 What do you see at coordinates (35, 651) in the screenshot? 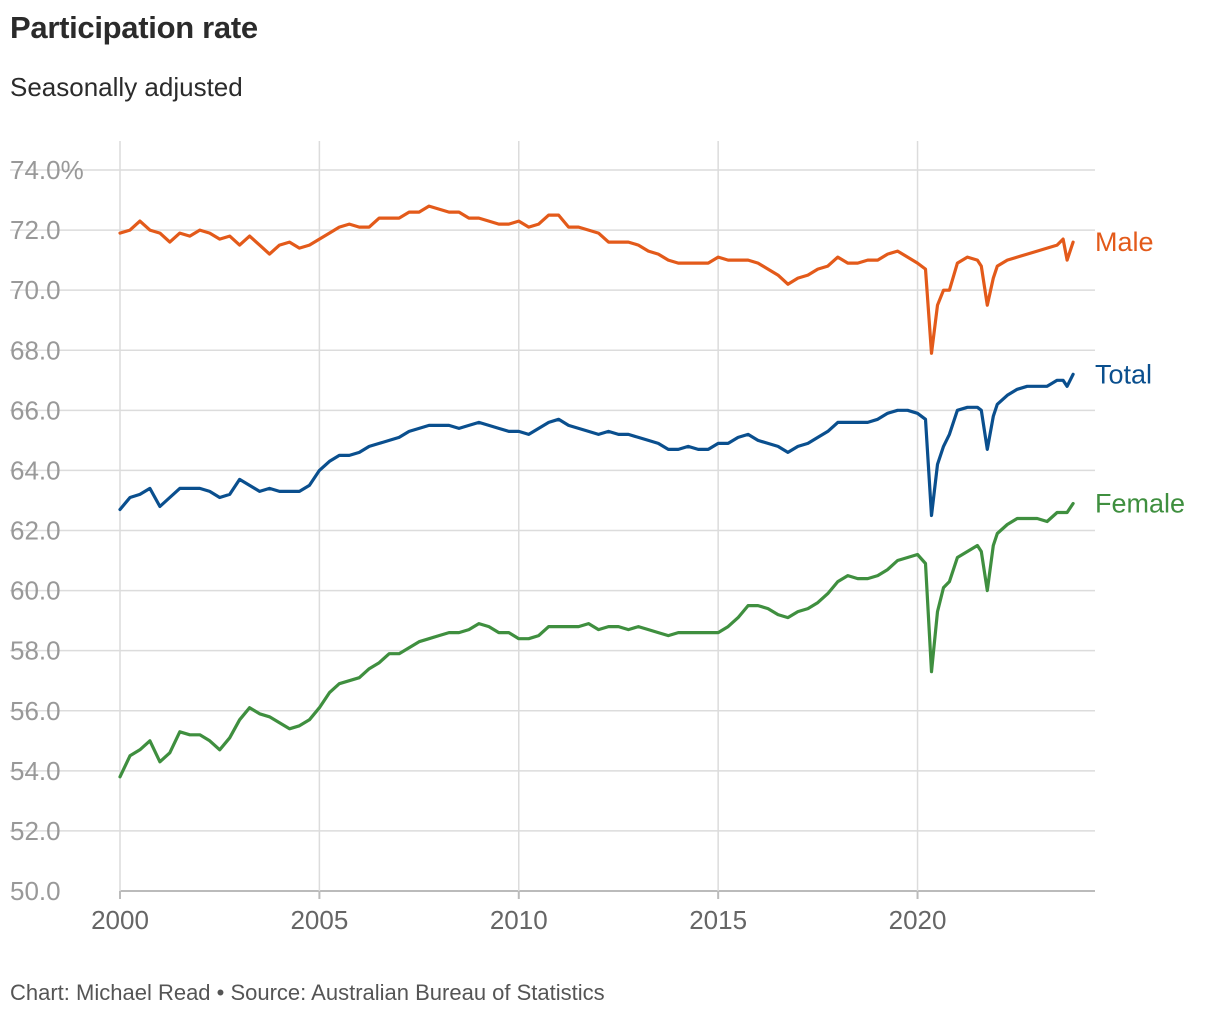
I see `y-tick-label: 58.0` at bounding box center [35, 651].